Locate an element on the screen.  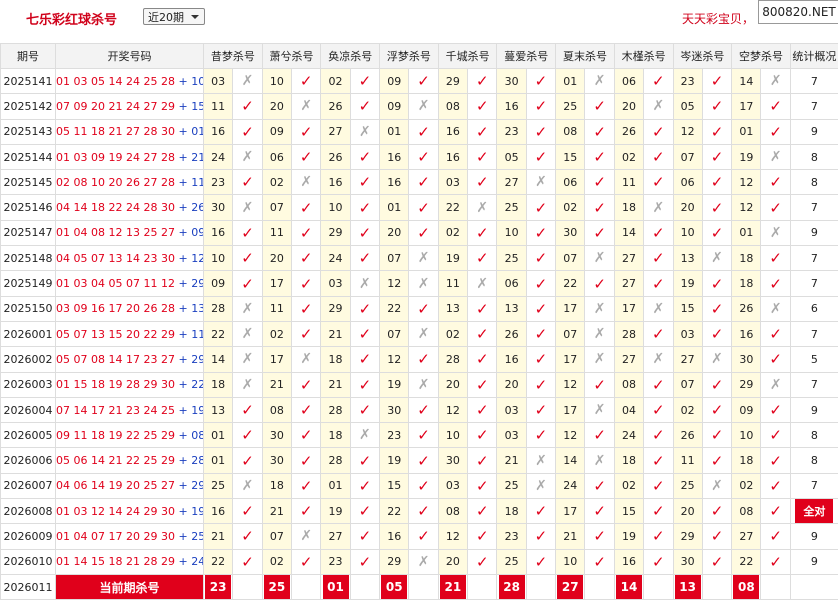
kill-number: 24 is located at coordinates (218, 157).